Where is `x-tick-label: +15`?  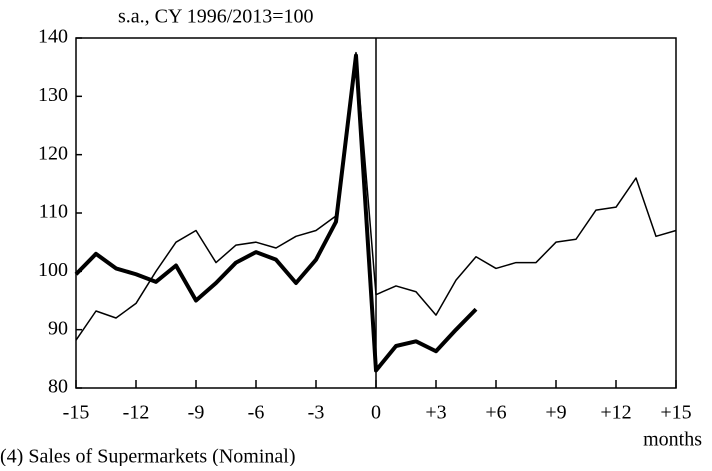
x-tick-label: +15 is located at coordinates (675, 413).